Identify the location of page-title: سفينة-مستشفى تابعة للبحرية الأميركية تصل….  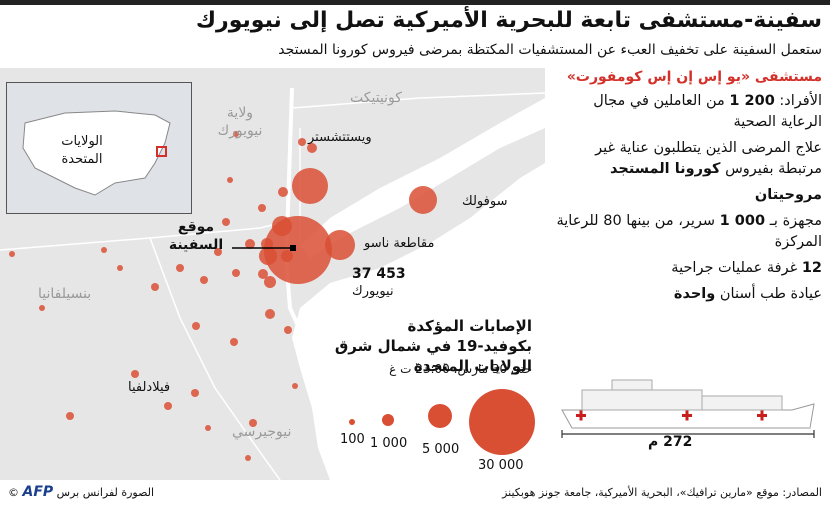
(508, 20).